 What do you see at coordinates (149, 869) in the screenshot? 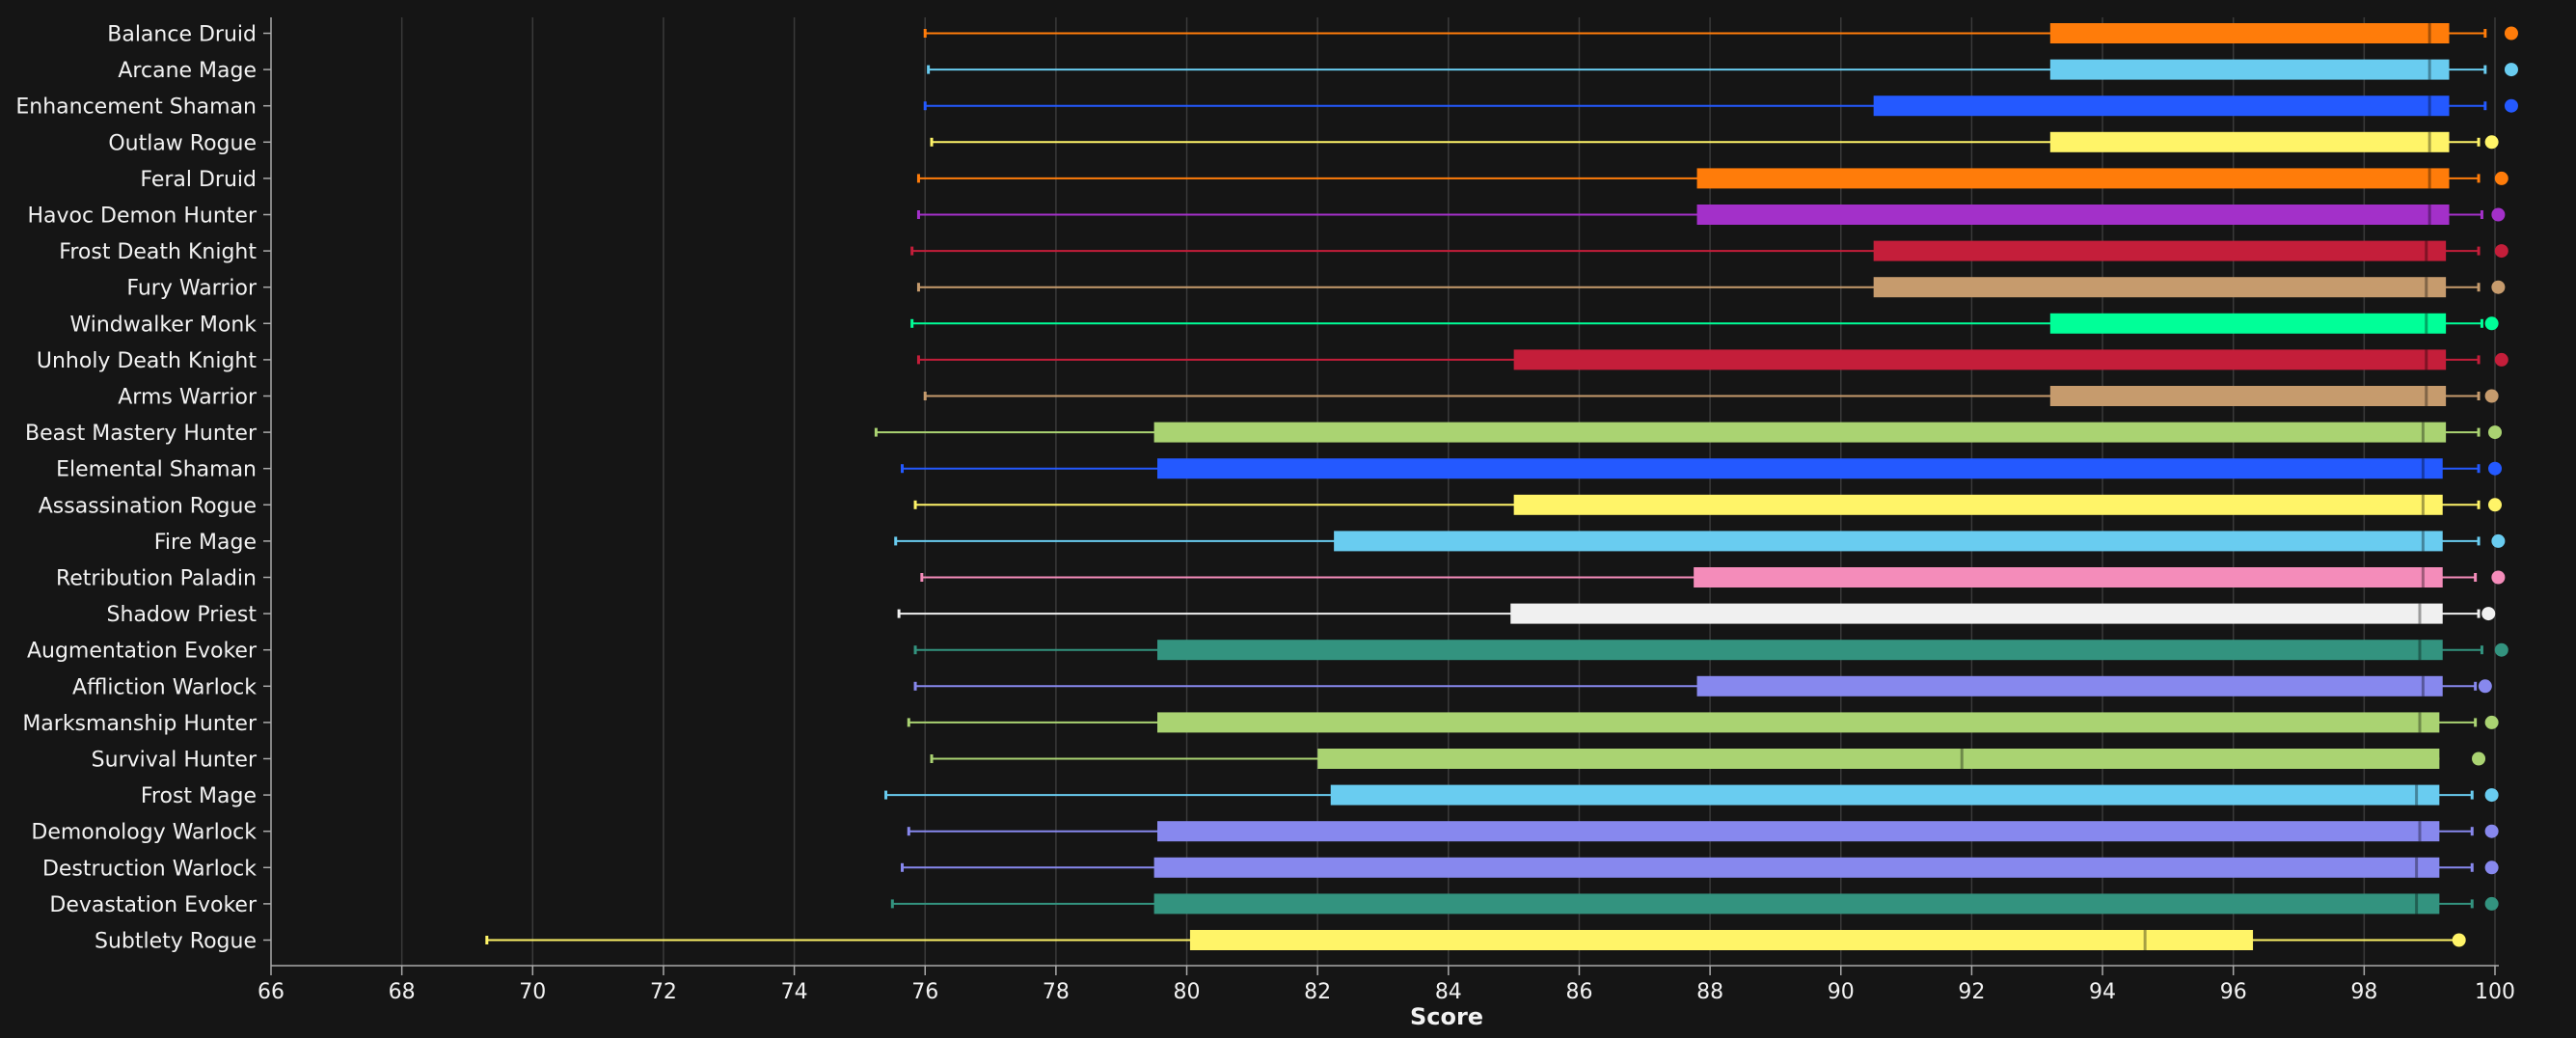
I see `spec-label: Destruction Warlock` at bounding box center [149, 869].